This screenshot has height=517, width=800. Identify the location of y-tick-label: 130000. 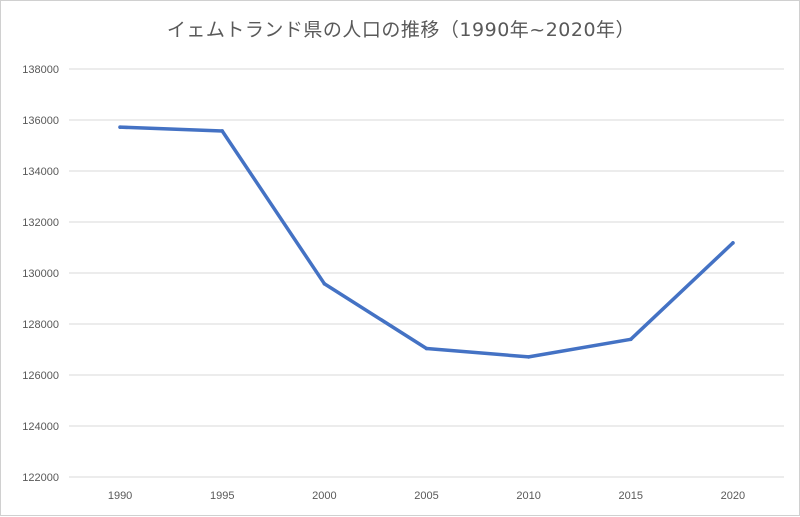
(40, 274).